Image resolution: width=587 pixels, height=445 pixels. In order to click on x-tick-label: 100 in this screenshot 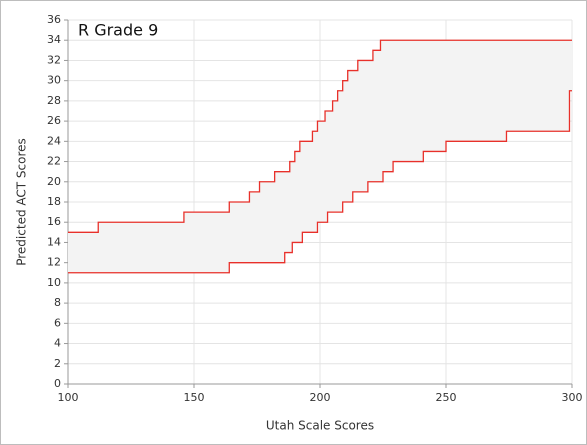, I will do `click(68, 397)`.